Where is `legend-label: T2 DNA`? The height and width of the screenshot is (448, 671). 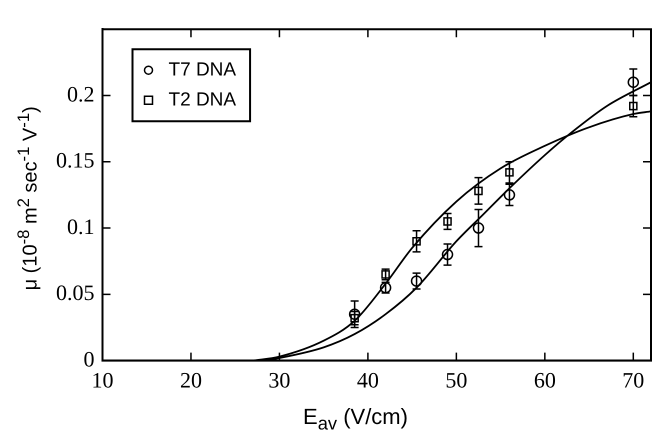
legend-label: T2 DNA is located at coordinates (202, 99).